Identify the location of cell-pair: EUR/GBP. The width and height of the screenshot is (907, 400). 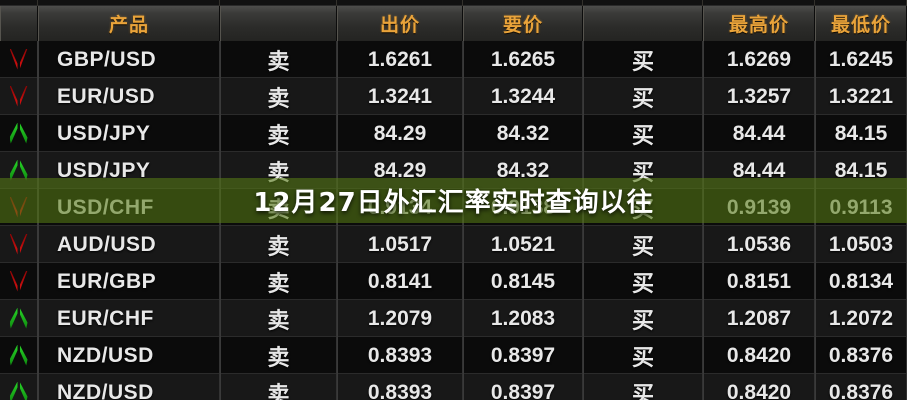
(129, 281).